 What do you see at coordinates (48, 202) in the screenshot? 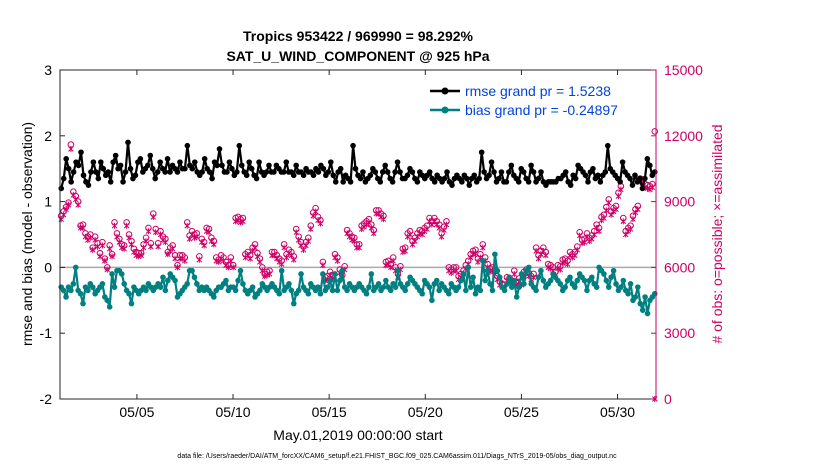
I see `left-tick-label-2: 1` at bounding box center [48, 202].